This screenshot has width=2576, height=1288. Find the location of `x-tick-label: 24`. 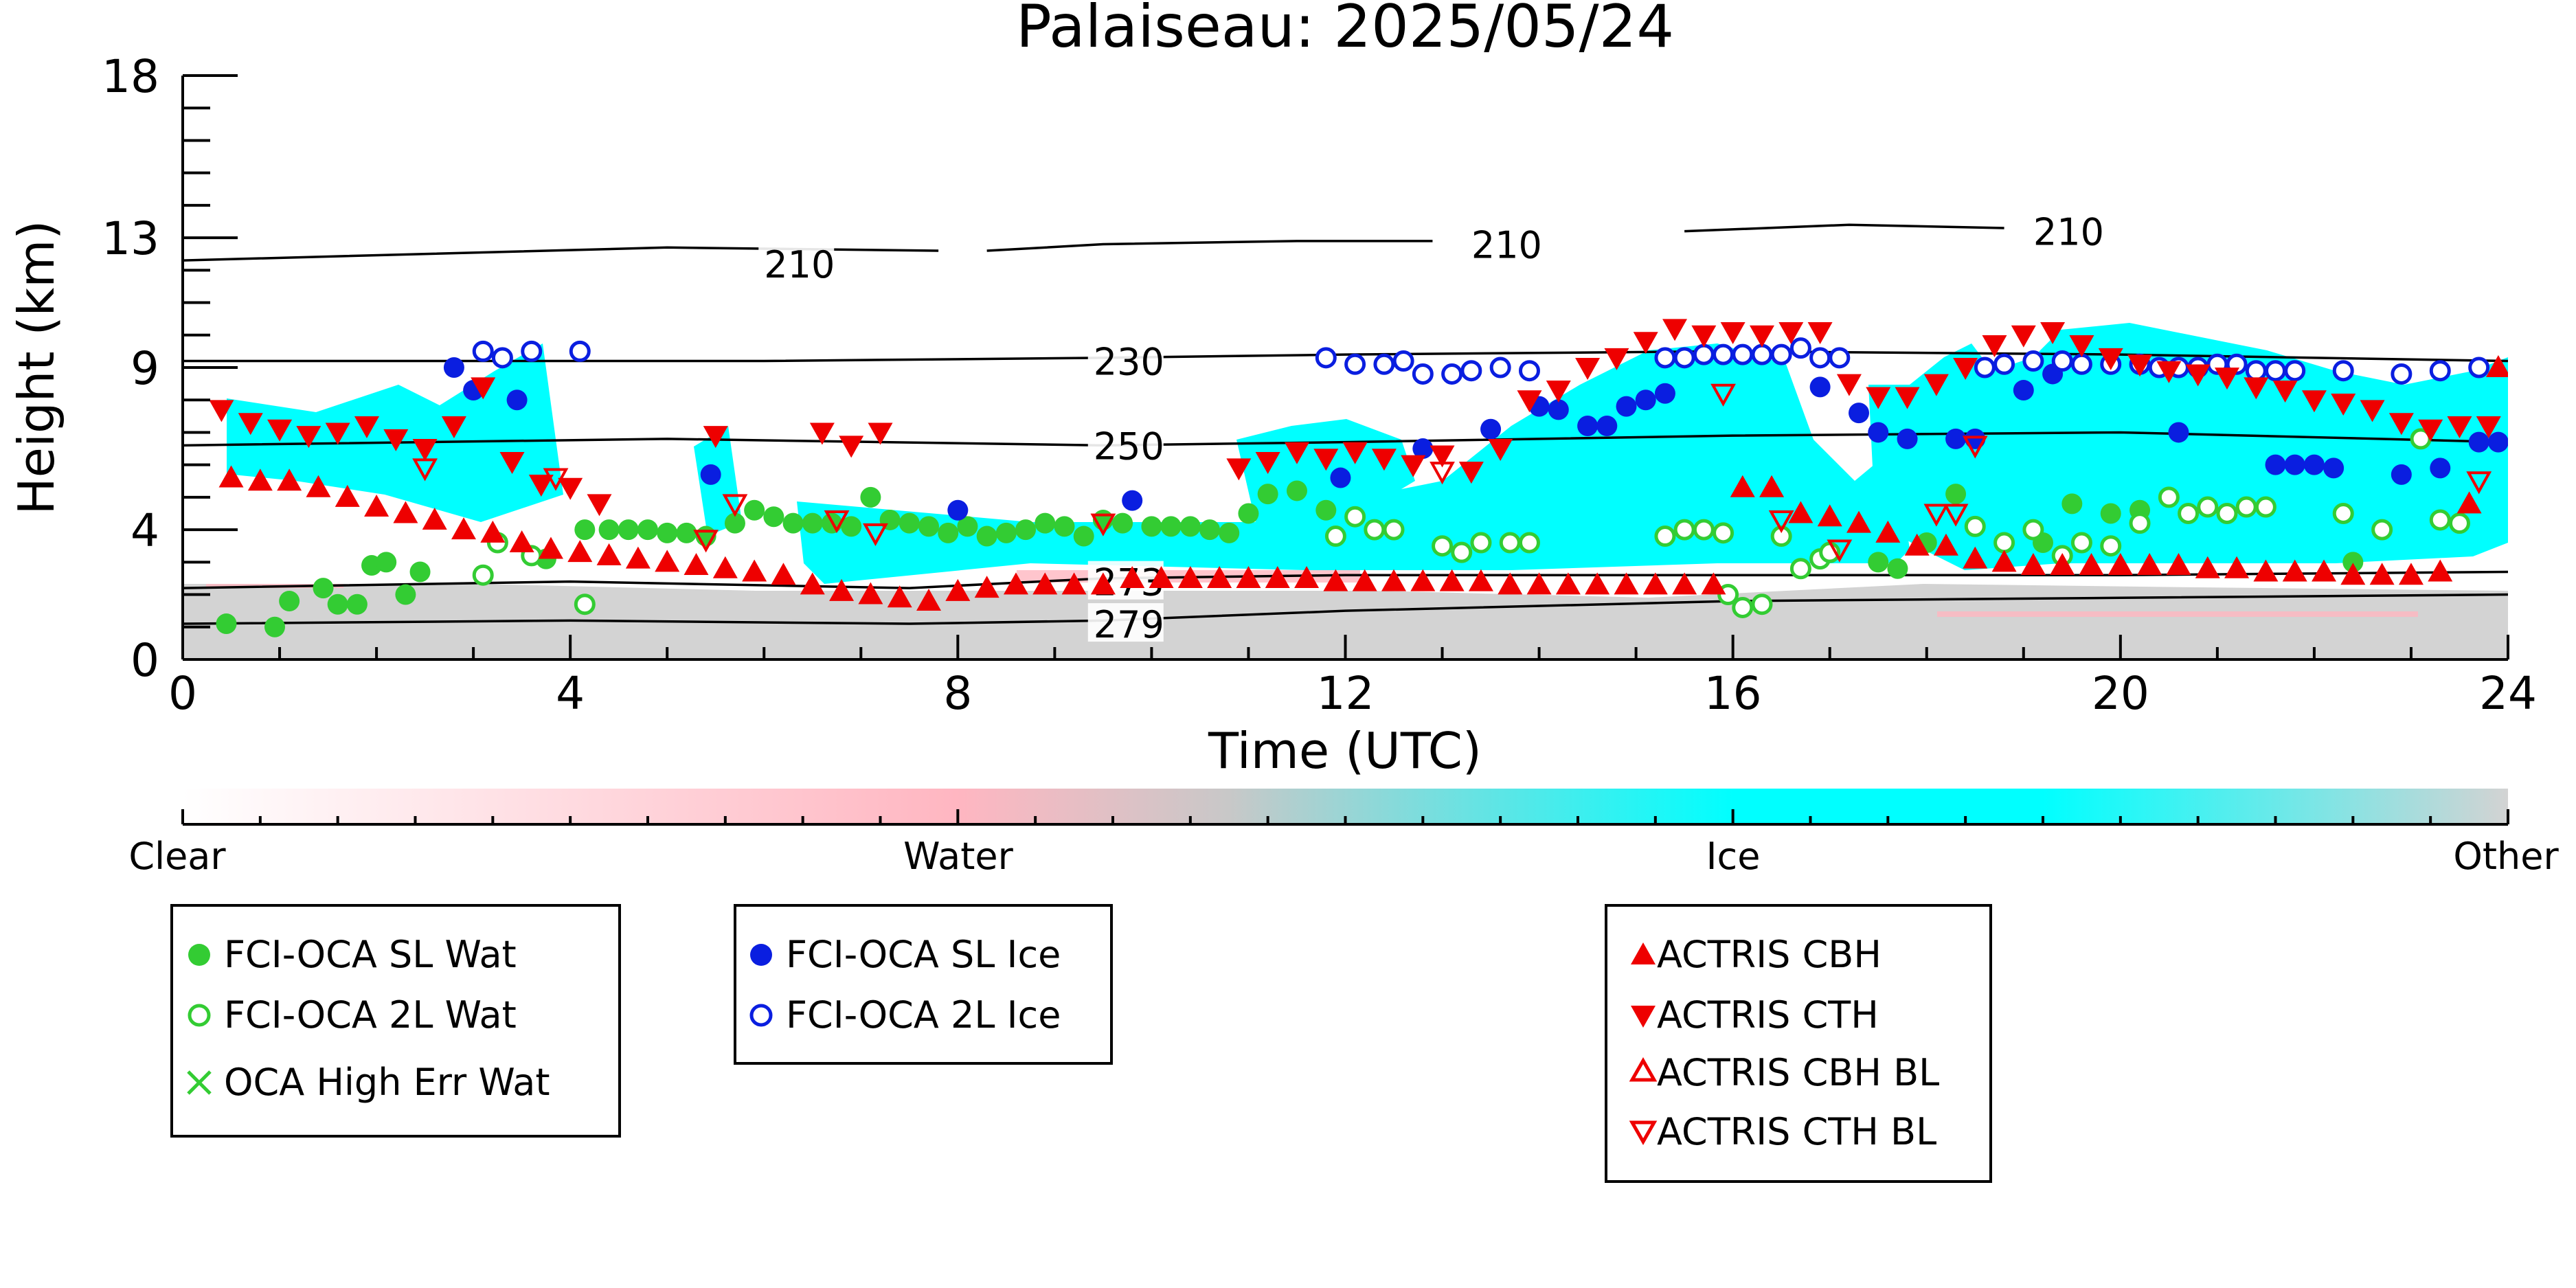

x-tick-label: 24 is located at coordinates (2508, 693).